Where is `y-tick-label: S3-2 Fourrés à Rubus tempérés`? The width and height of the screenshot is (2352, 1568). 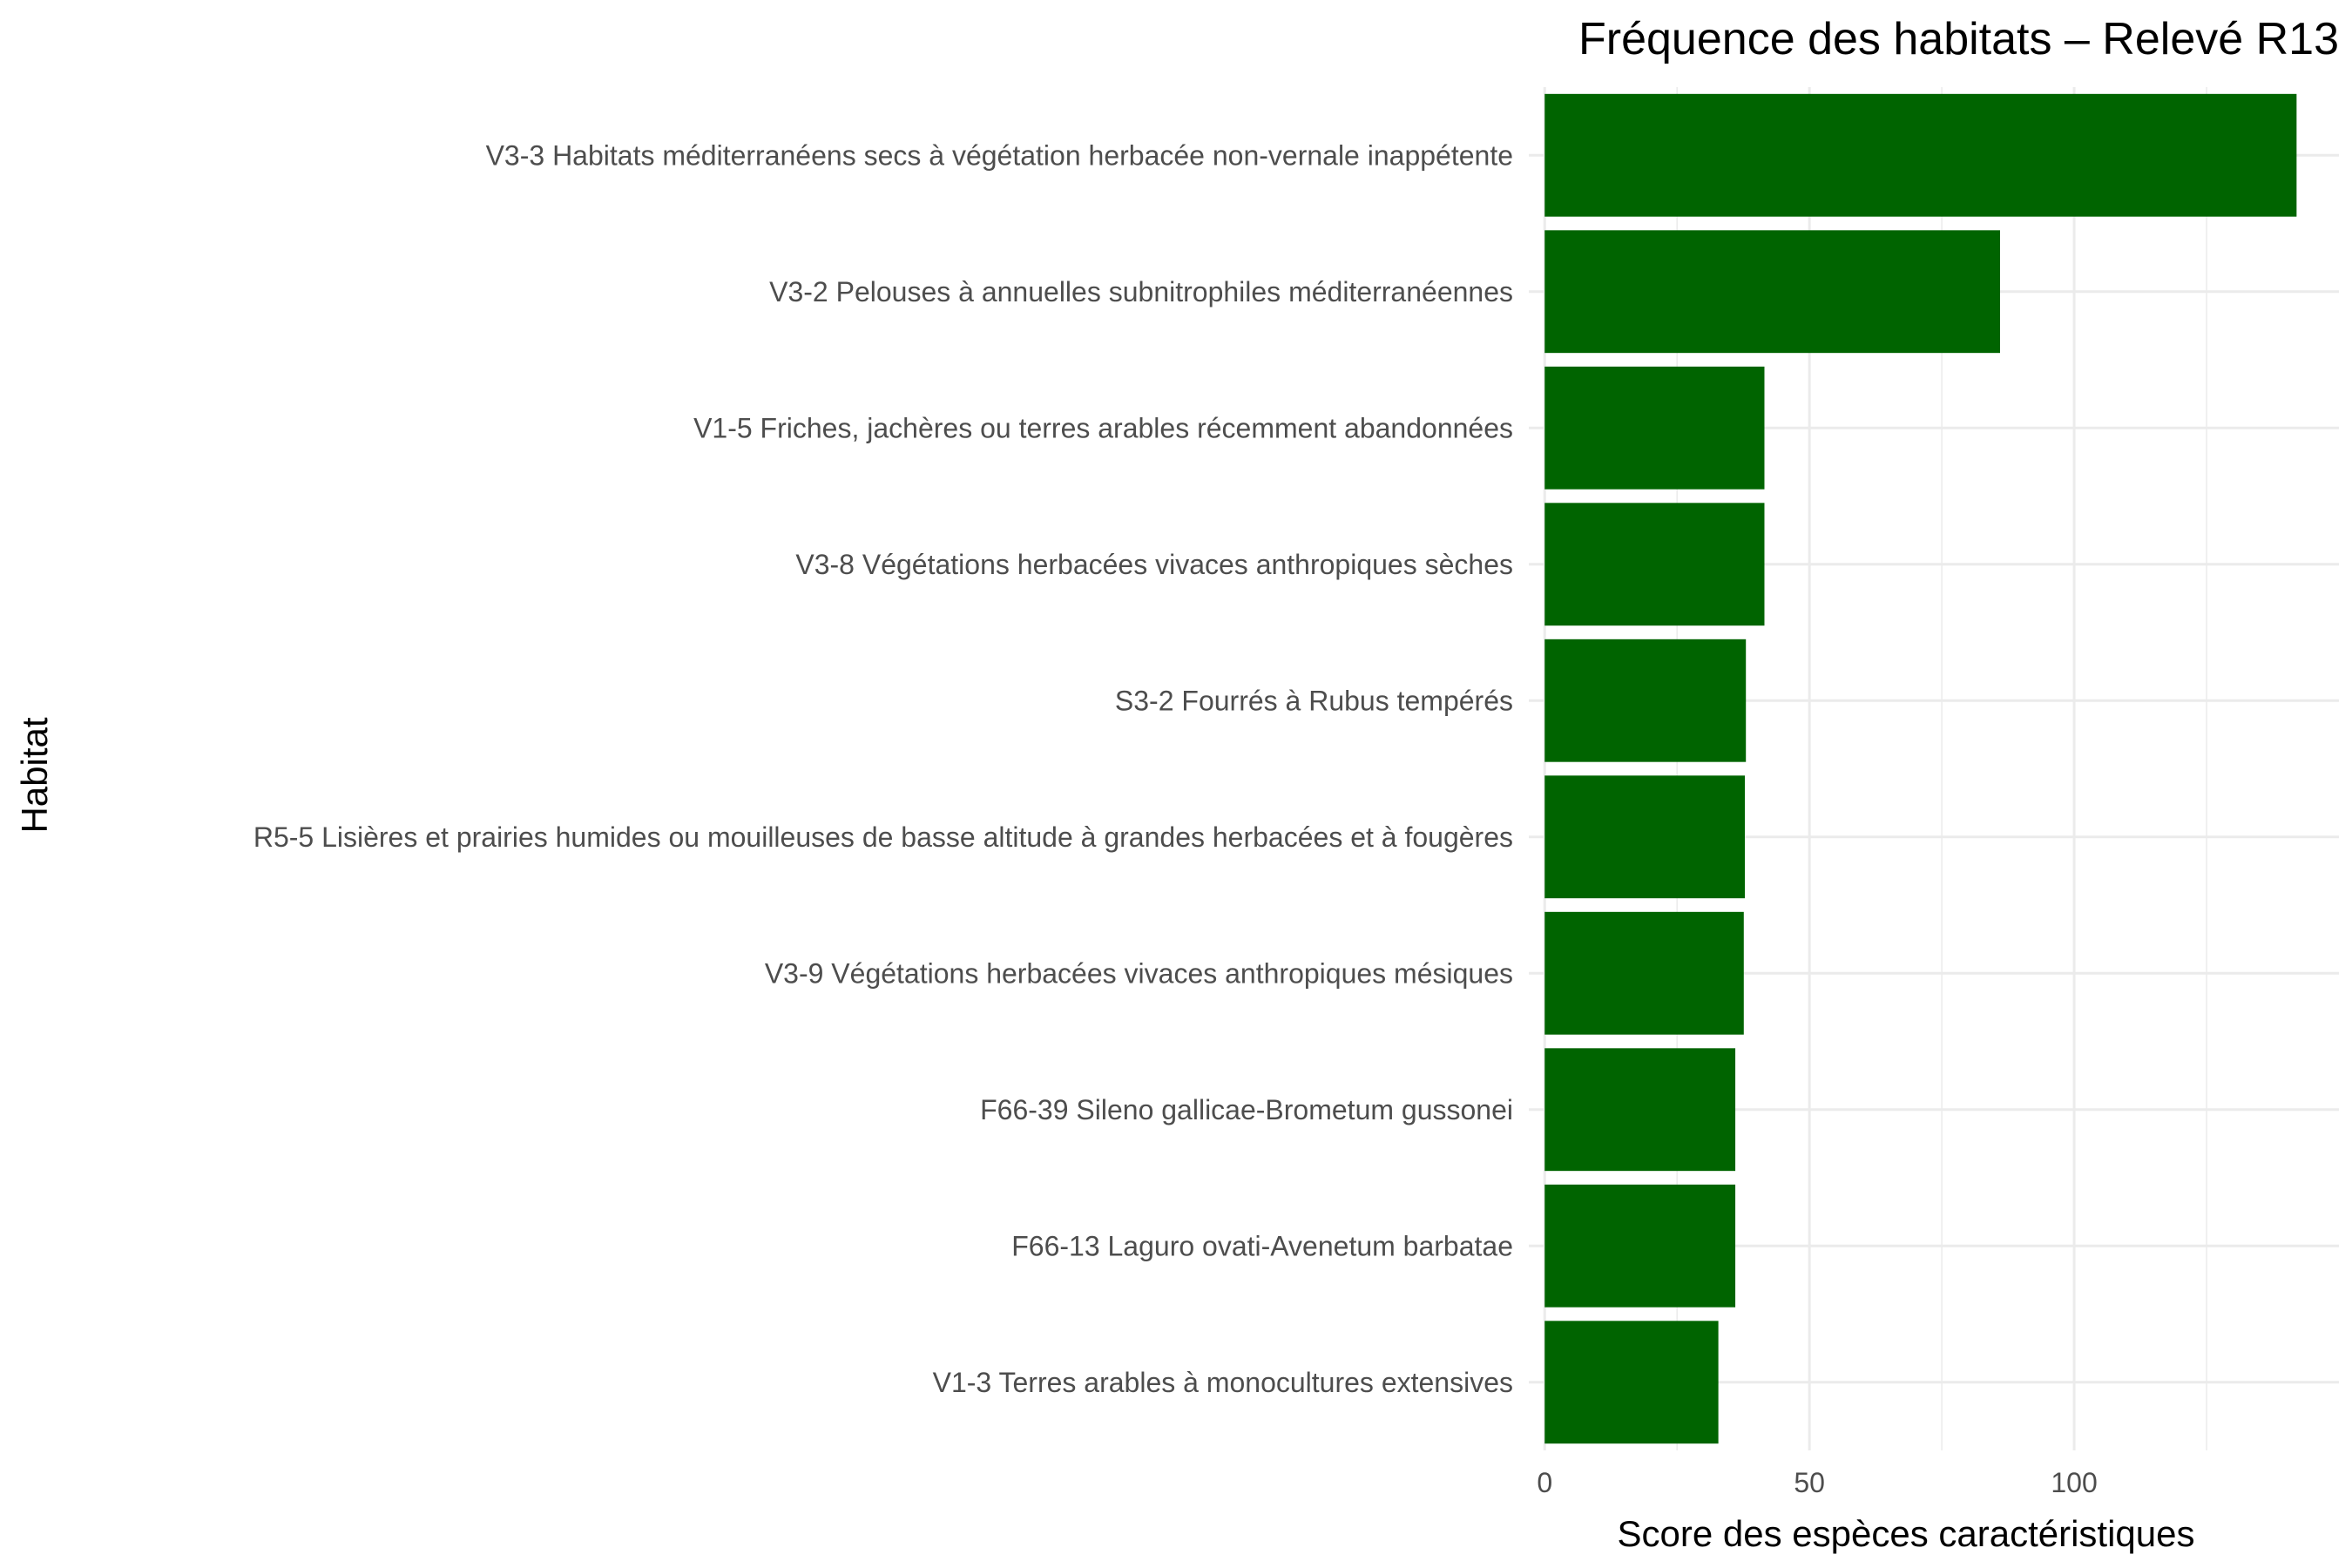 y-tick-label: S3-2 Fourrés à Rubus tempérés is located at coordinates (1314, 700).